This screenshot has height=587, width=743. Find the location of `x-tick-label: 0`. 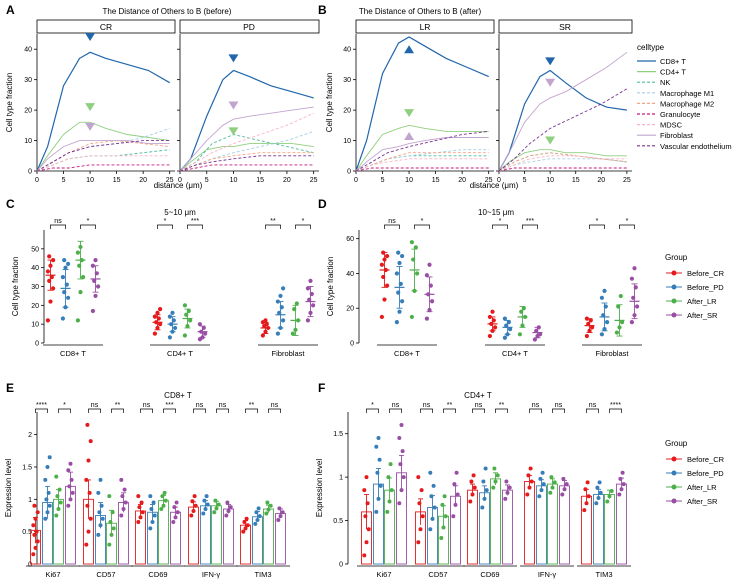

x-tick-label: 0 is located at coordinates (37, 180).